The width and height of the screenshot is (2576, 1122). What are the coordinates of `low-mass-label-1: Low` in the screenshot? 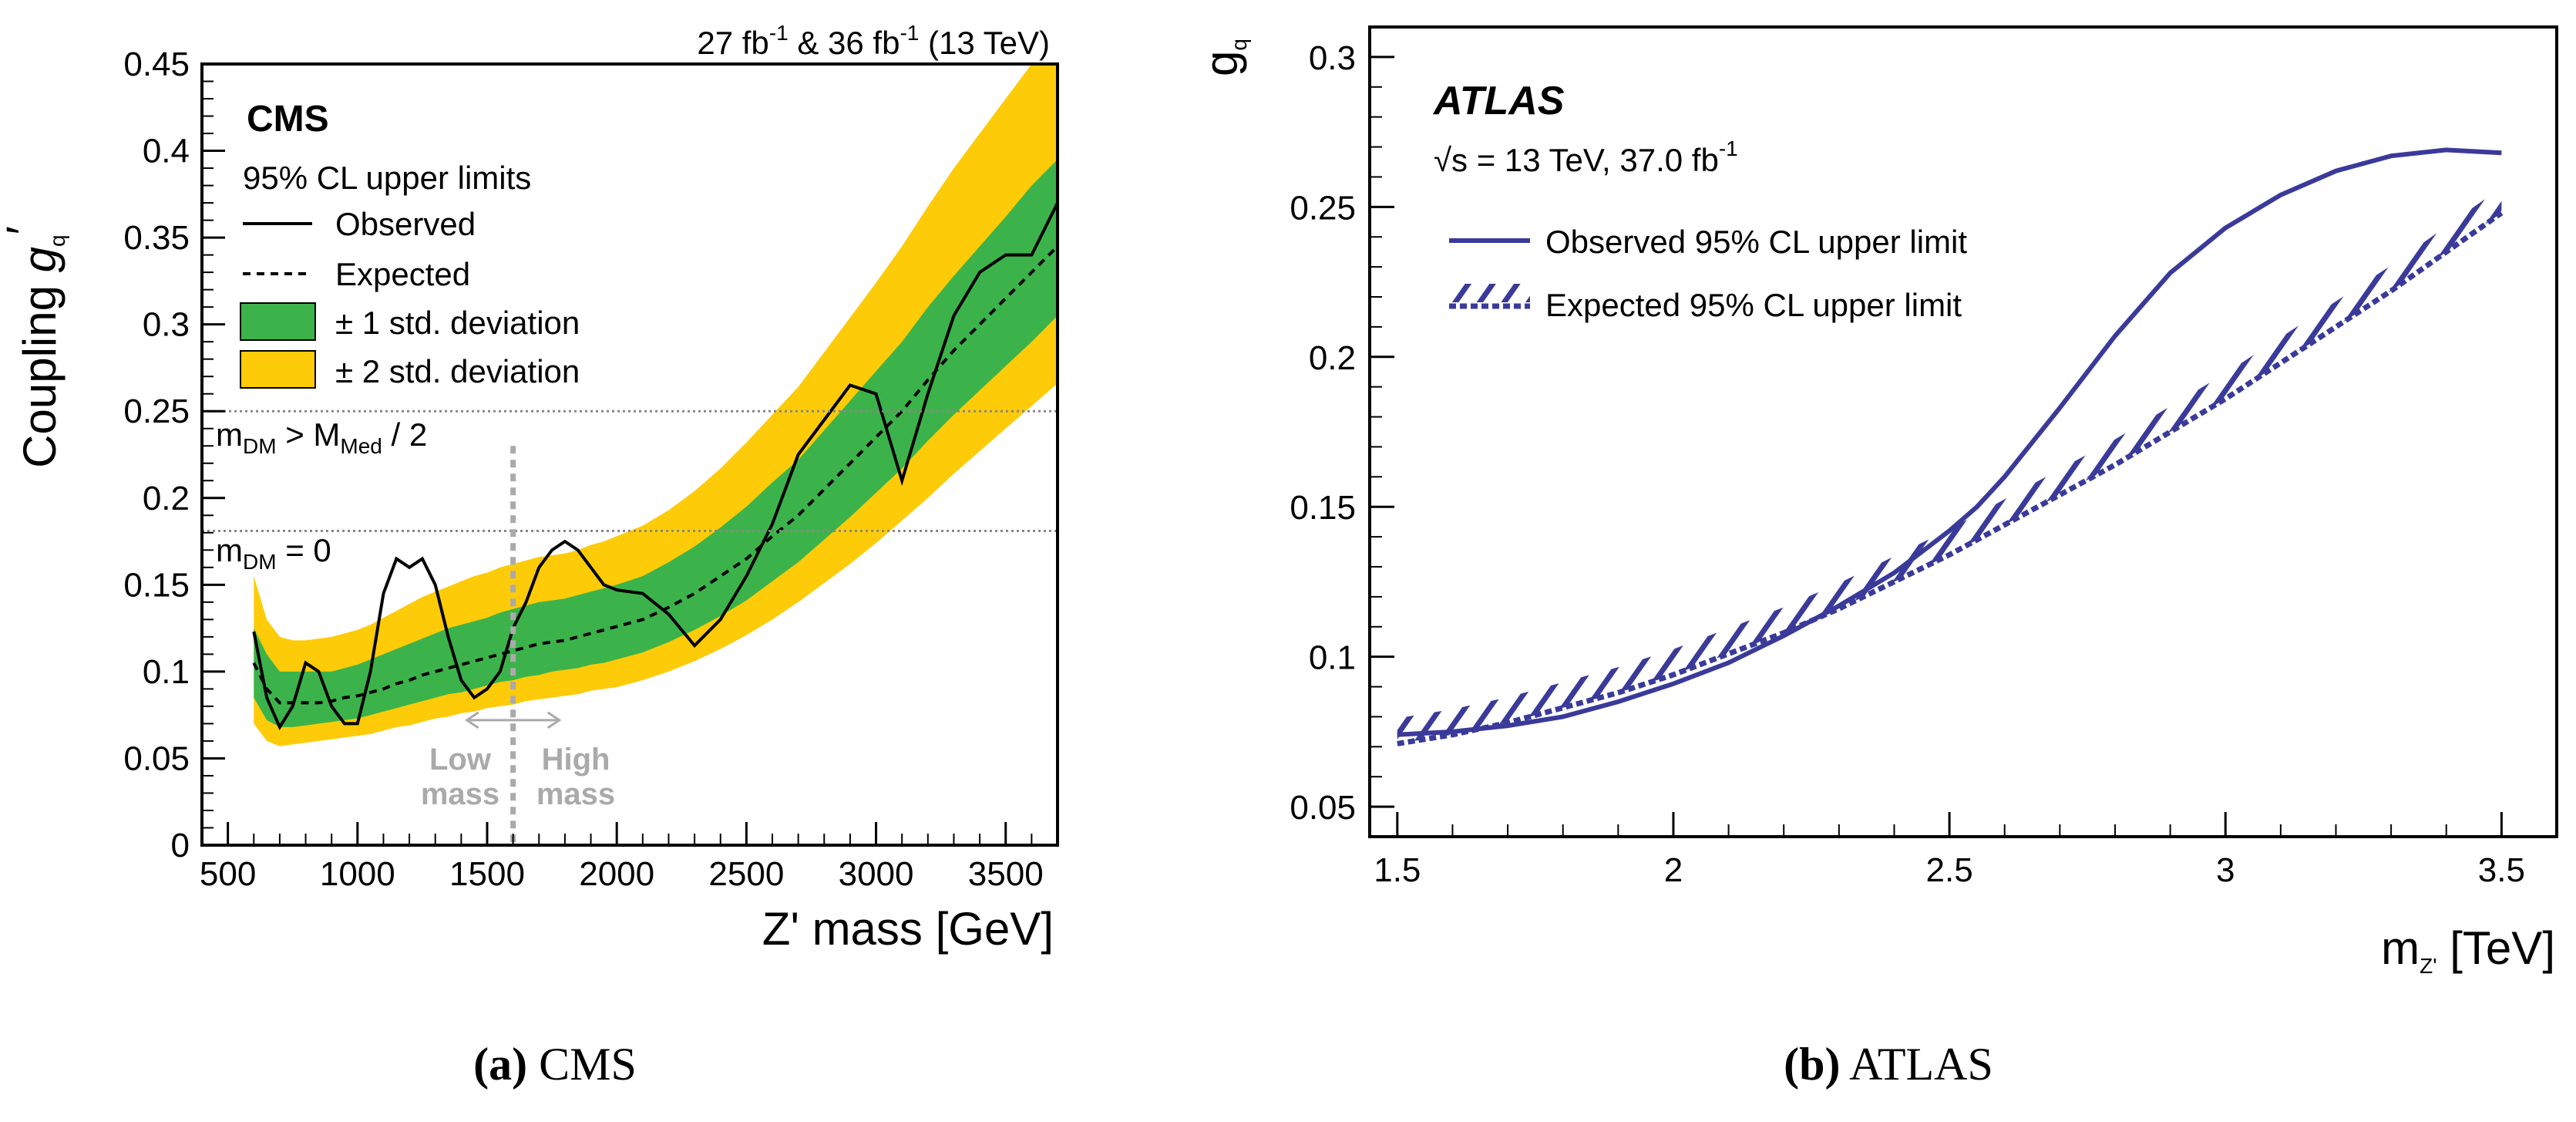 It's located at (460, 760).